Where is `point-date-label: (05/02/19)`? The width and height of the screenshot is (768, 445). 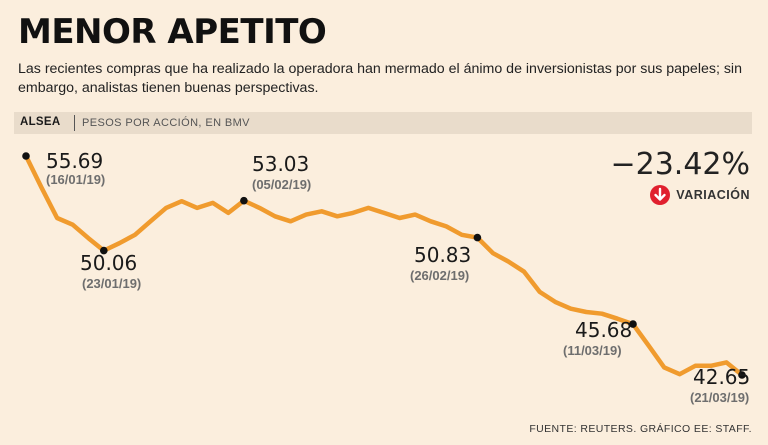 point-date-label: (05/02/19) is located at coordinates (281, 184).